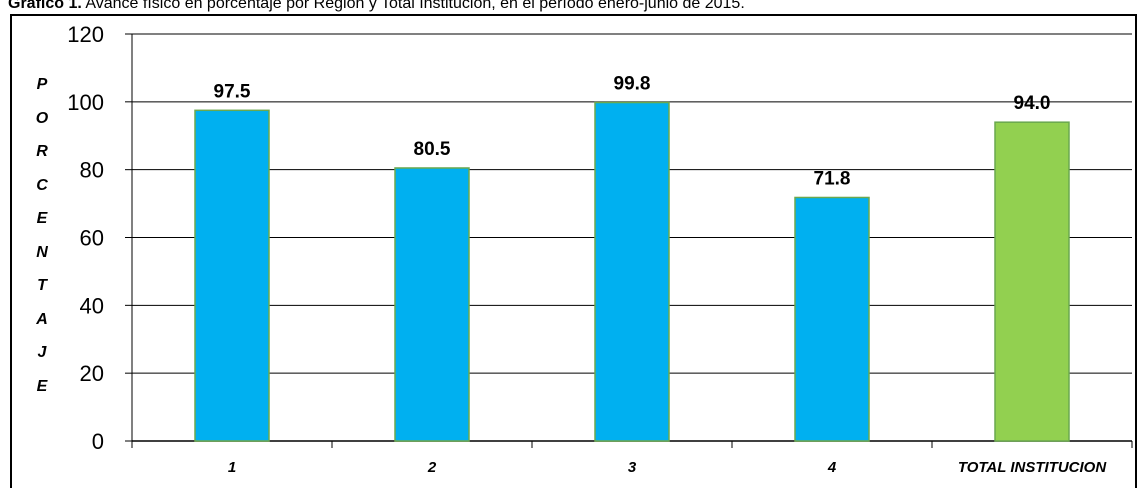  What do you see at coordinates (42, 252) in the screenshot?
I see `y-axis-label-letter: N` at bounding box center [42, 252].